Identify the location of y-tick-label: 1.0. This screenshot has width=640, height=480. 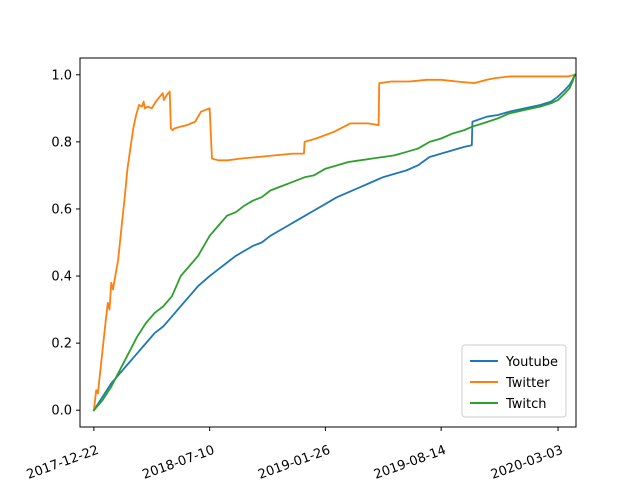
(61, 75).